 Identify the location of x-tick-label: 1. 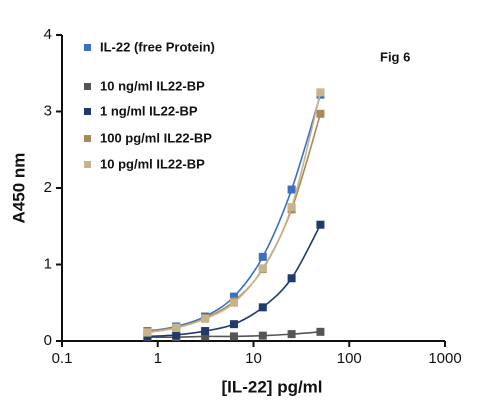
(158, 358).